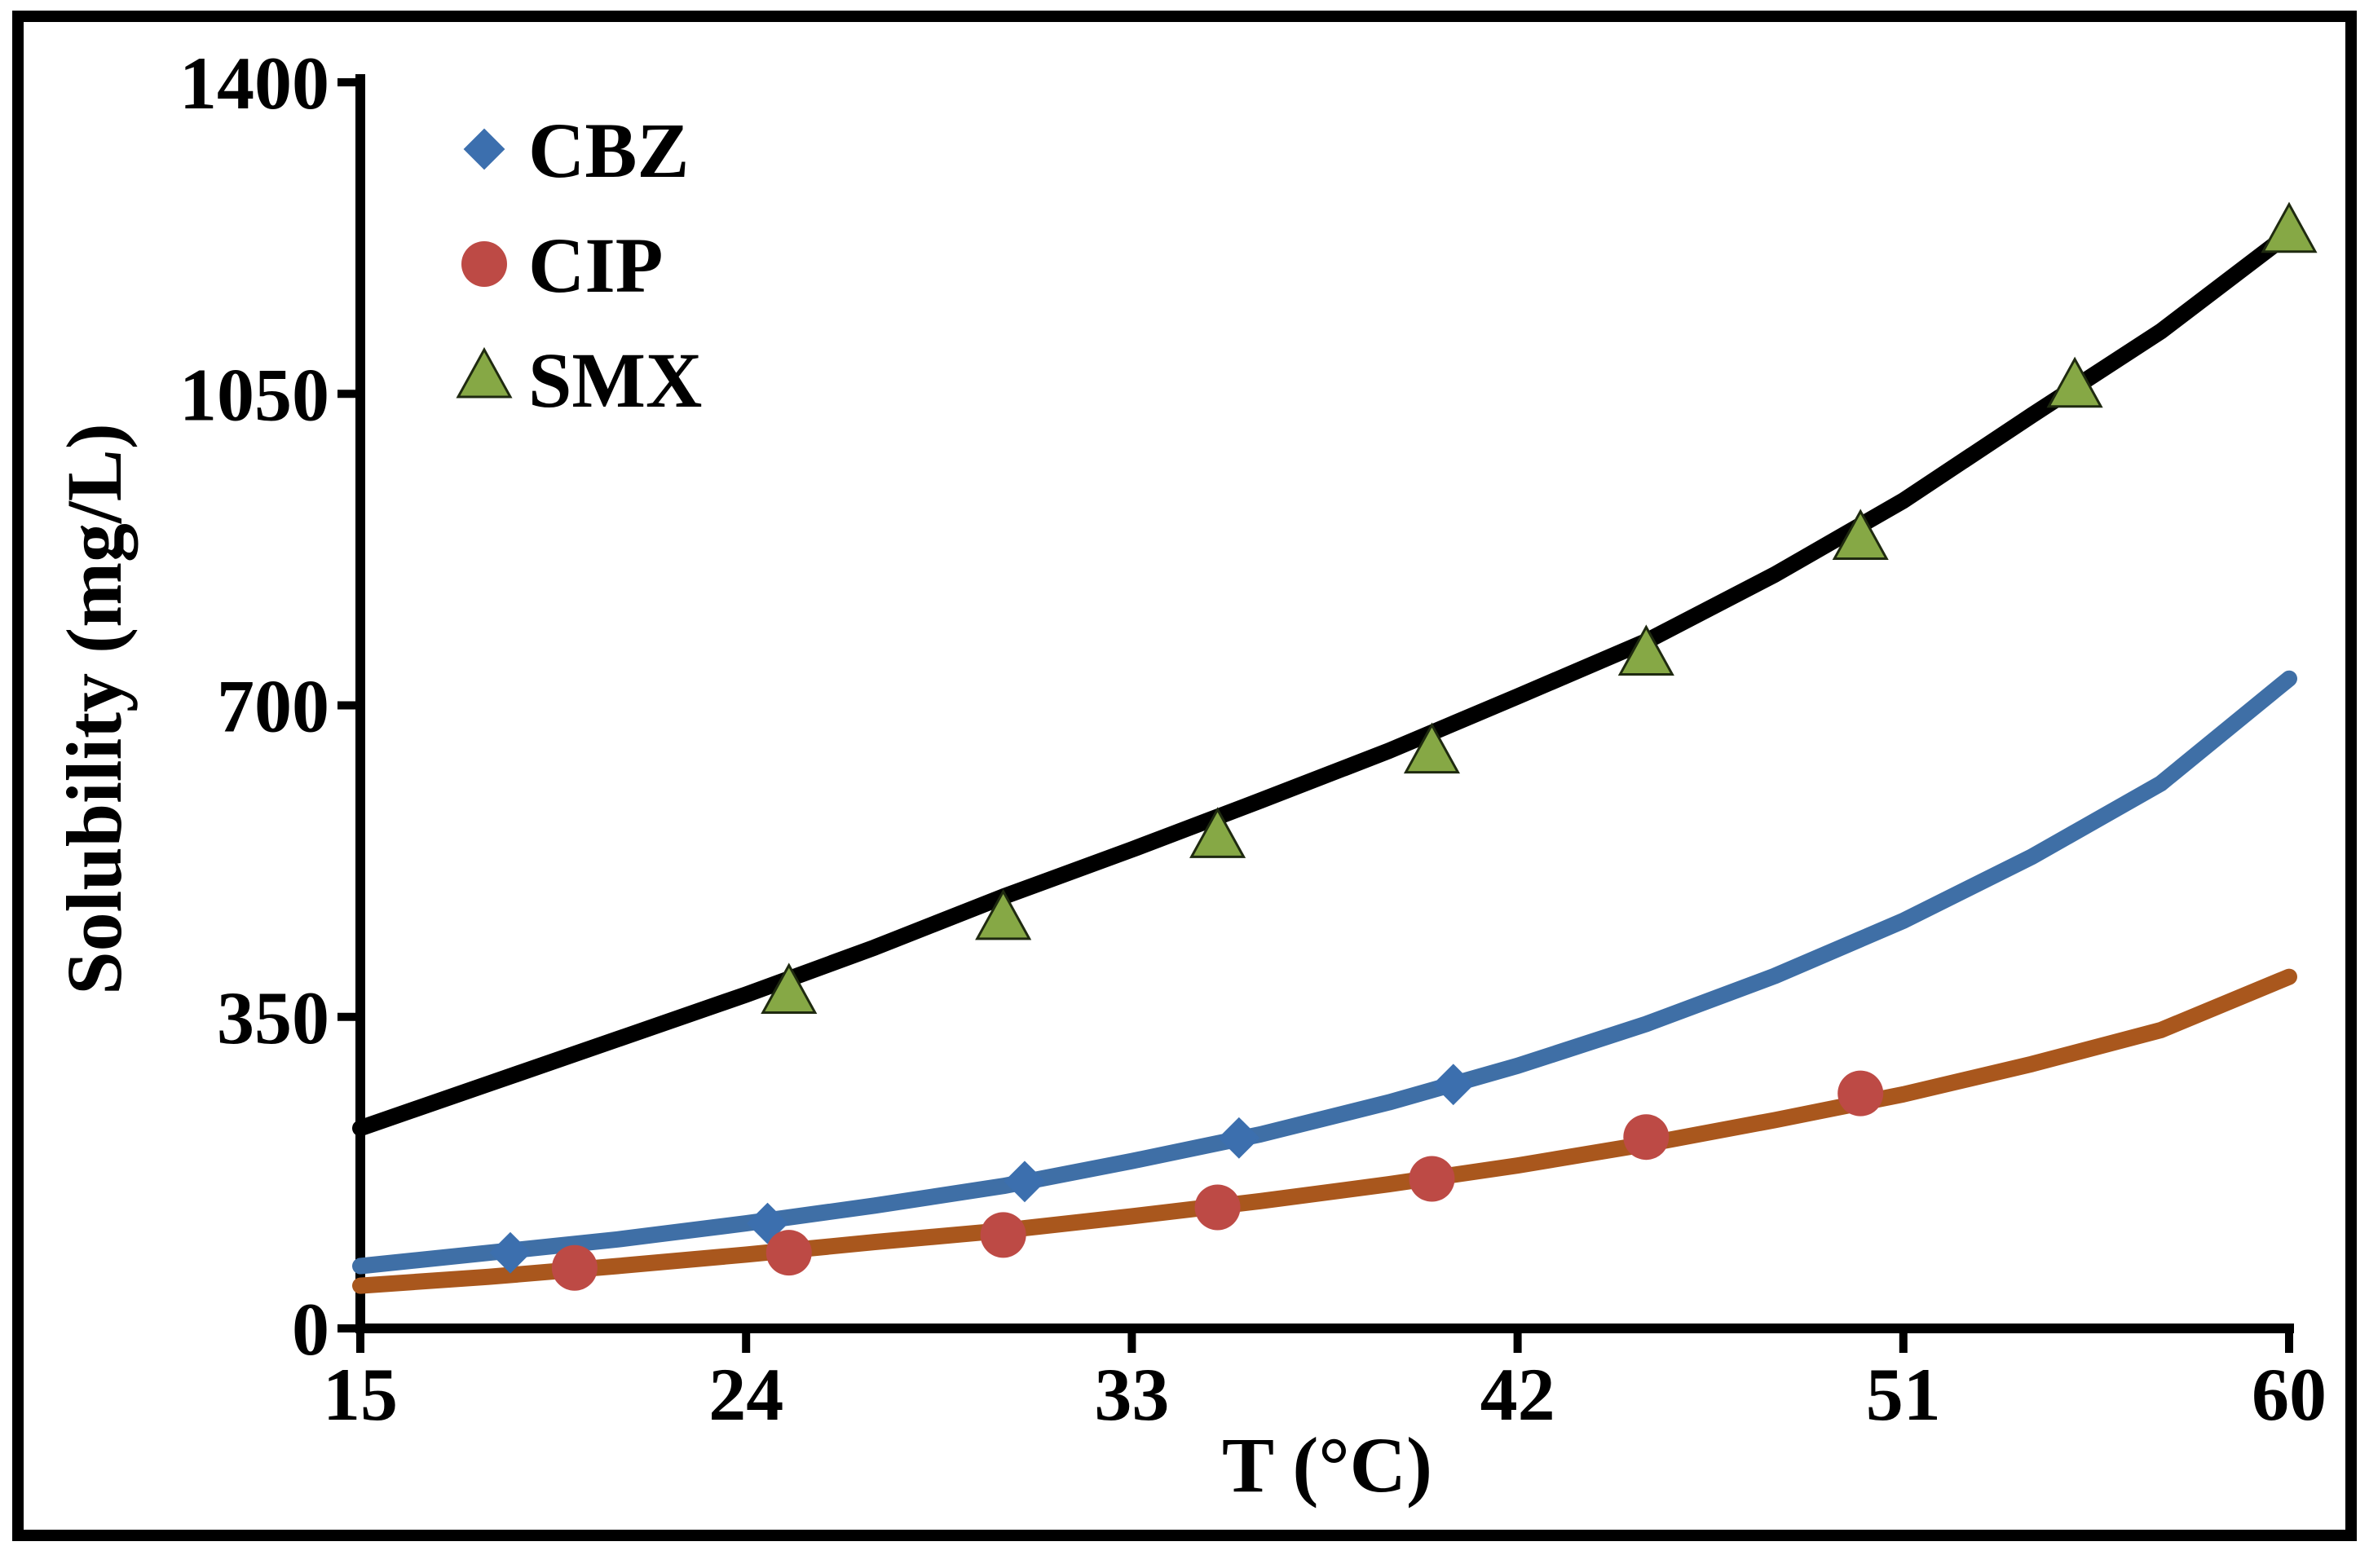 The height and width of the screenshot is (1568, 2369). What do you see at coordinates (484, 264) in the screenshot?
I see `legend-cip-symbol` at bounding box center [484, 264].